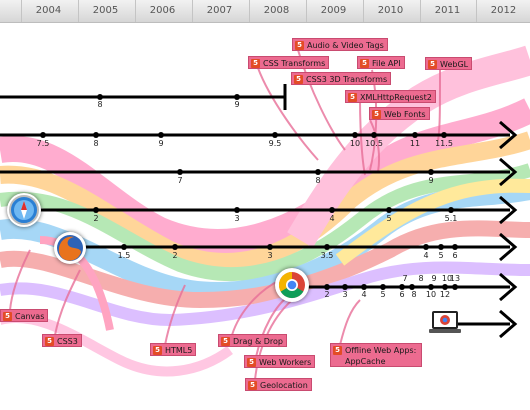  What do you see at coordinates (67, 341) in the screenshot?
I see `feature-label: CSS3` at bounding box center [67, 341].